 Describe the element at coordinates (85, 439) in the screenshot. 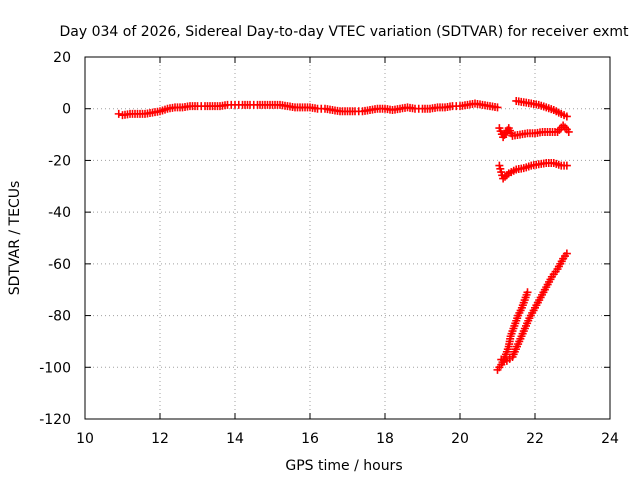

I see `x-tick-label: 10` at that location.